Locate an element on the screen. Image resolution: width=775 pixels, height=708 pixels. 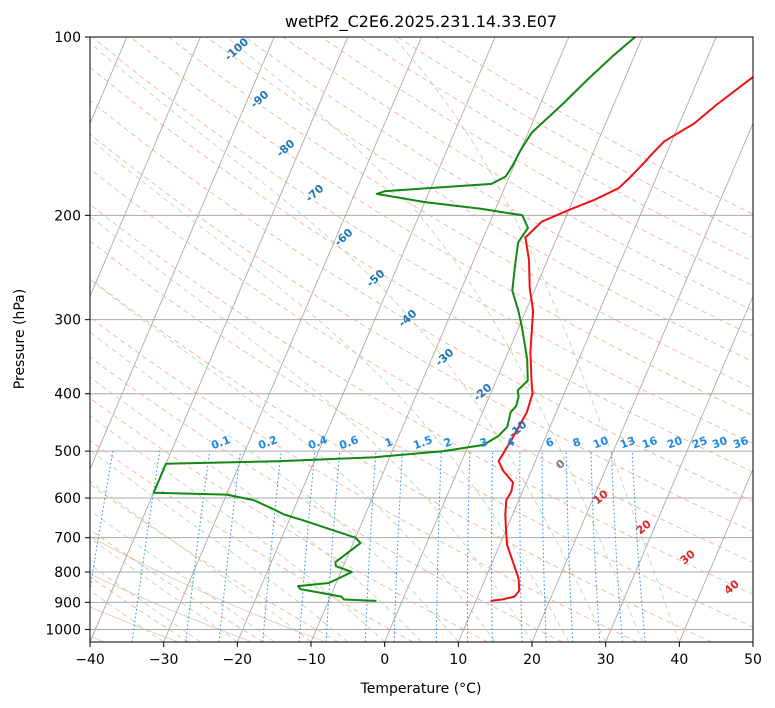
x-tick-label: −40 is located at coordinates (90, 660).